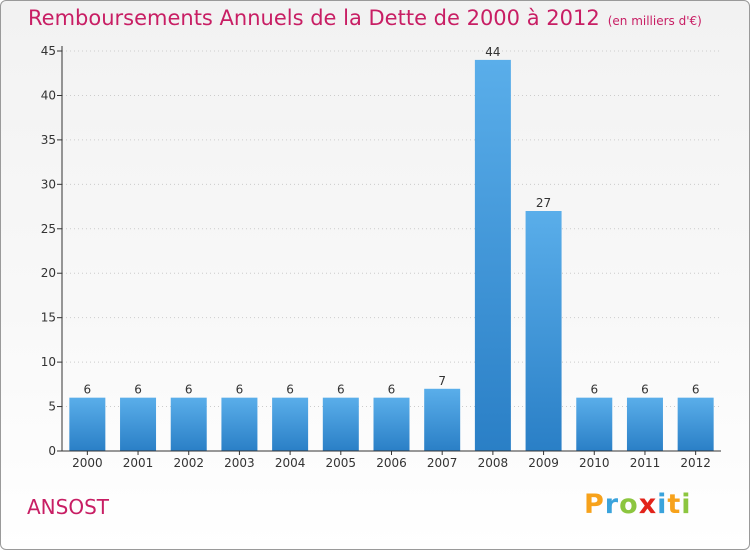 This screenshot has width=750, height=550. Describe the element at coordinates (48, 273) in the screenshot. I see `y-tick-label: 20` at that location.